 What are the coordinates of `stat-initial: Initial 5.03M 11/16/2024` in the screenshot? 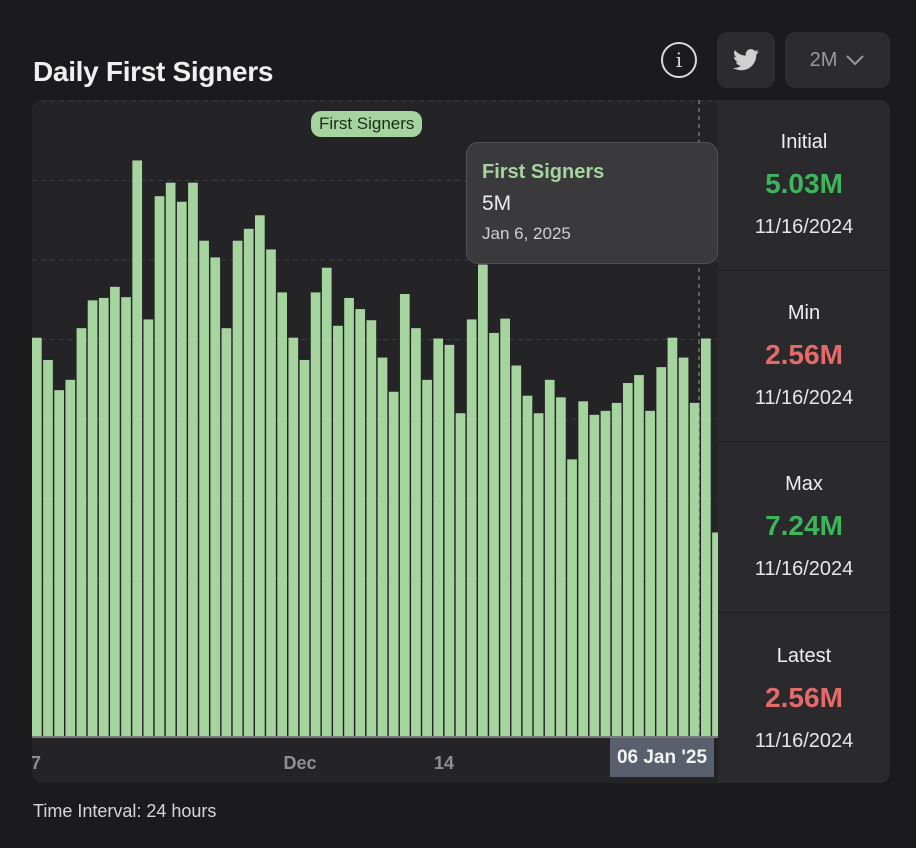 It's located at (804, 185).